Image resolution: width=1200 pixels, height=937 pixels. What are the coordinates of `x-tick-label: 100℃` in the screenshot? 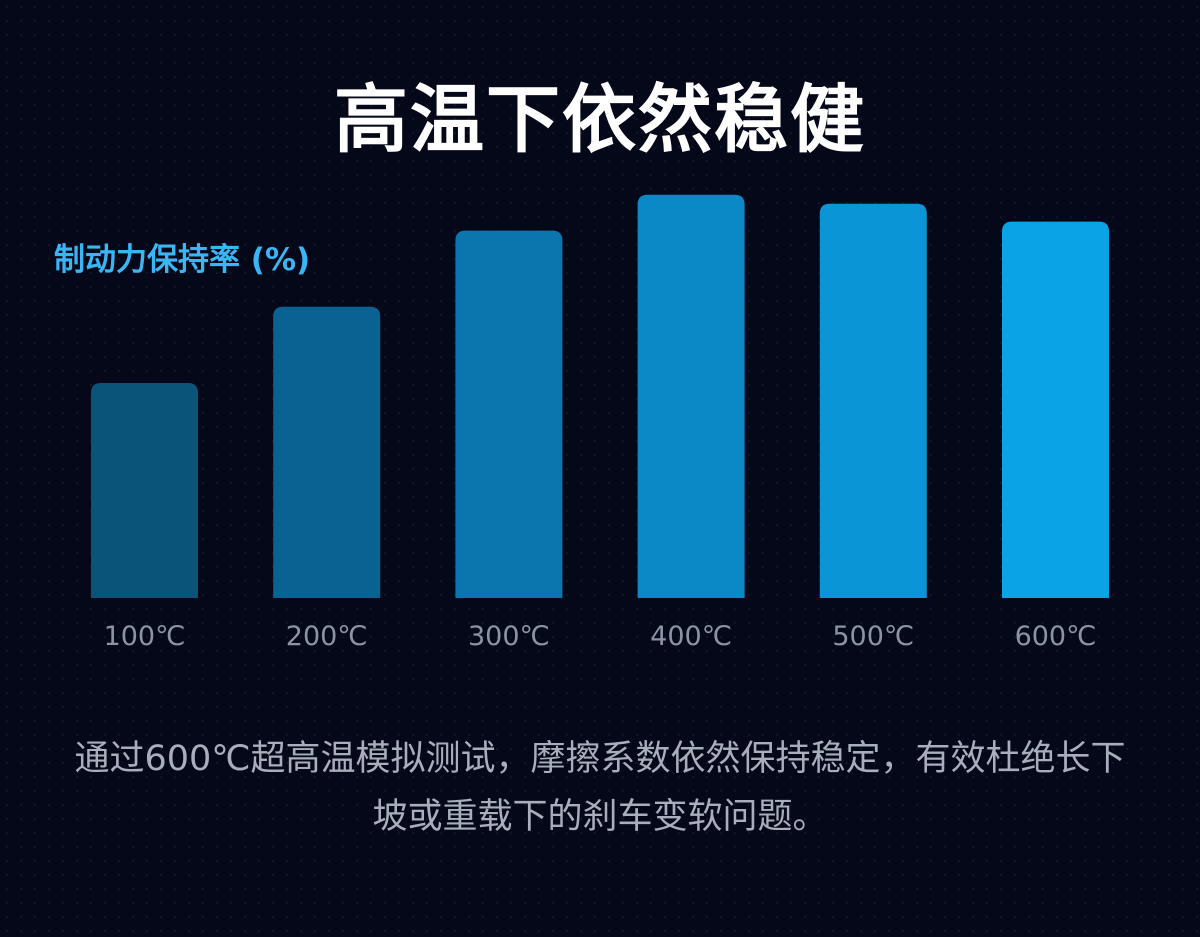 It's located at (145, 636).